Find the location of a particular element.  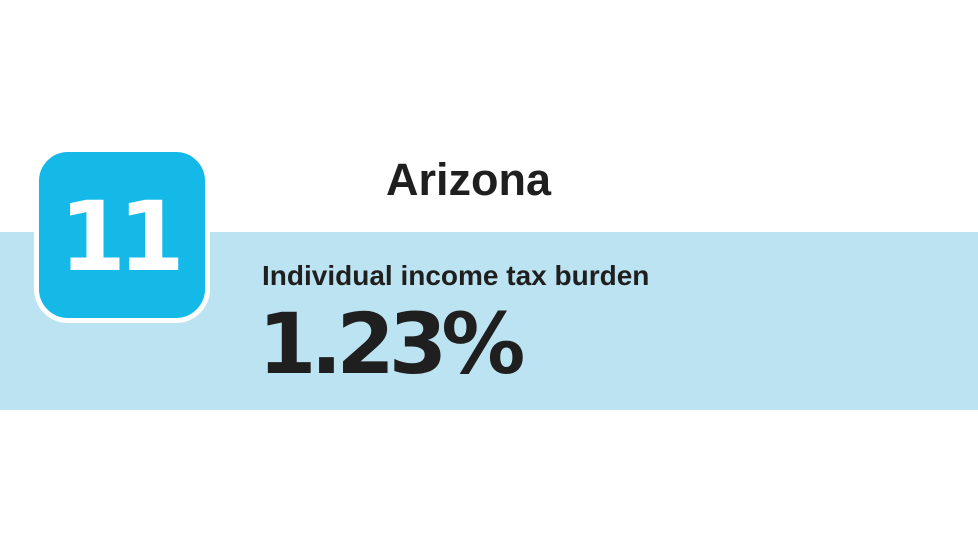

metric-value: 1.23% is located at coordinates (391, 344).